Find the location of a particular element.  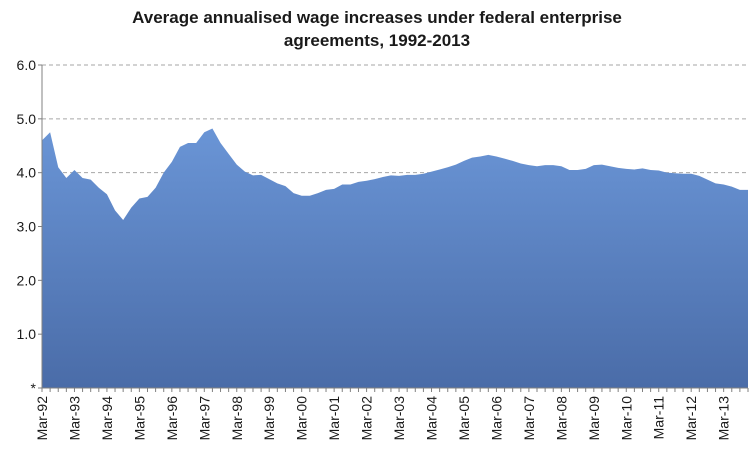

chart-title-line-2: agreements, 1992-2013 is located at coordinates (377, 40).